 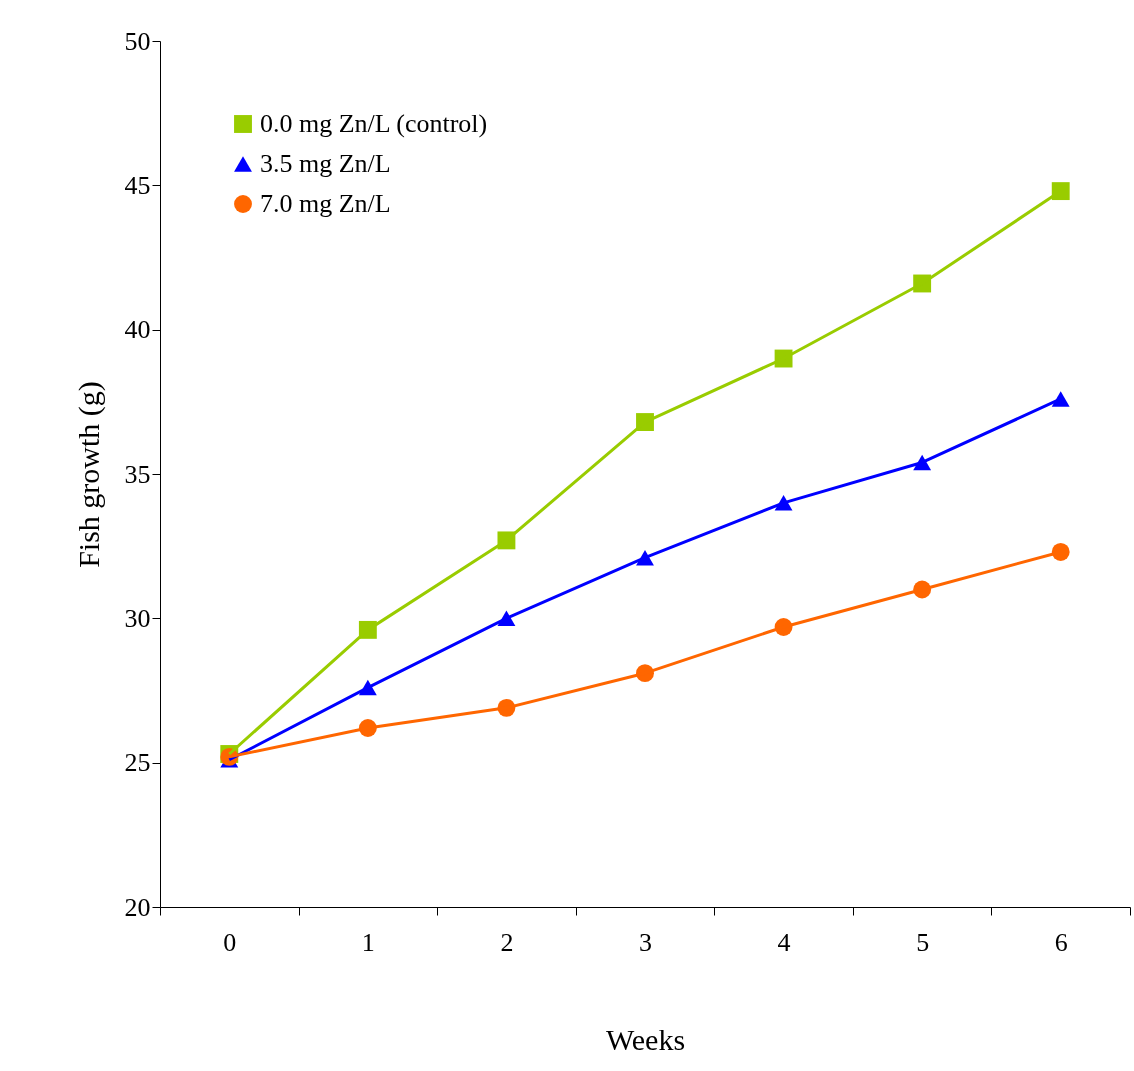 I want to click on x-tick-label: 2, so click(x=507, y=942).